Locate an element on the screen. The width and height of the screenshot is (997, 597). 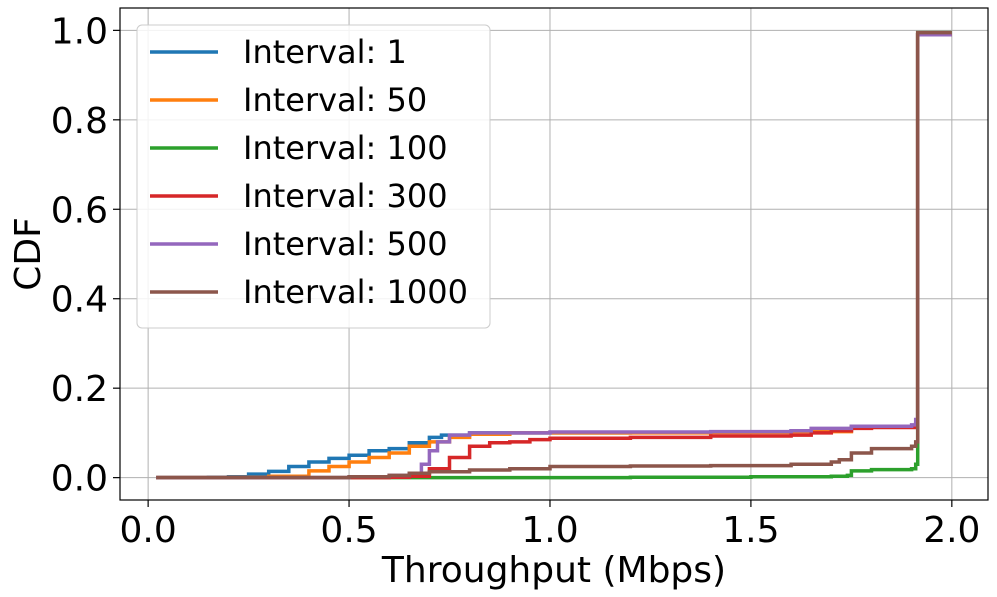
y-tick-label: 0.4 is located at coordinates (79, 300).